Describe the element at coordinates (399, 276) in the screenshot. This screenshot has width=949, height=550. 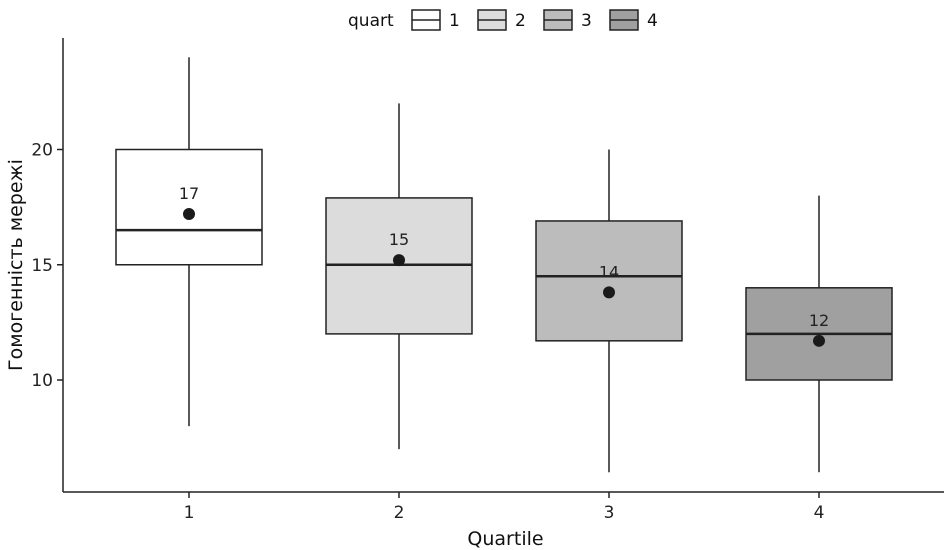
I see `box-2: 15` at that location.